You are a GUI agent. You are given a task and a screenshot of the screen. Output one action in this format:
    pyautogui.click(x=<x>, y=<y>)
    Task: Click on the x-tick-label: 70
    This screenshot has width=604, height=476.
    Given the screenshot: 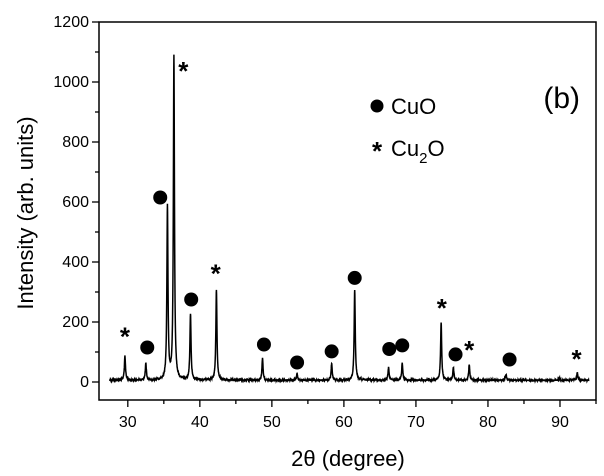 What is the action you would take?
    pyautogui.click(x=416, y=422)
    